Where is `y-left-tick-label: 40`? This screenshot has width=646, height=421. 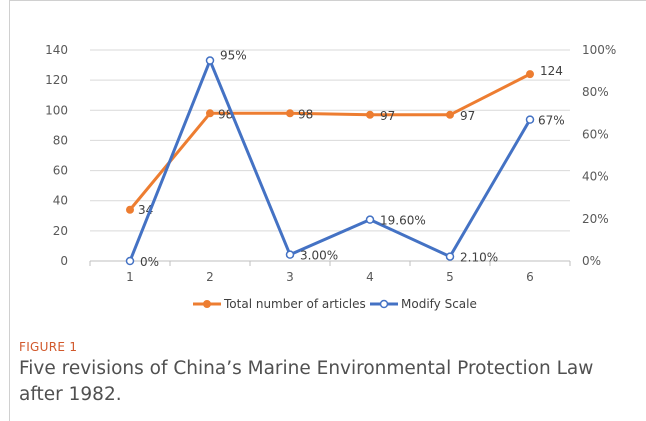 y-left-tick-label: 40 is located at coordinates (60, 201).